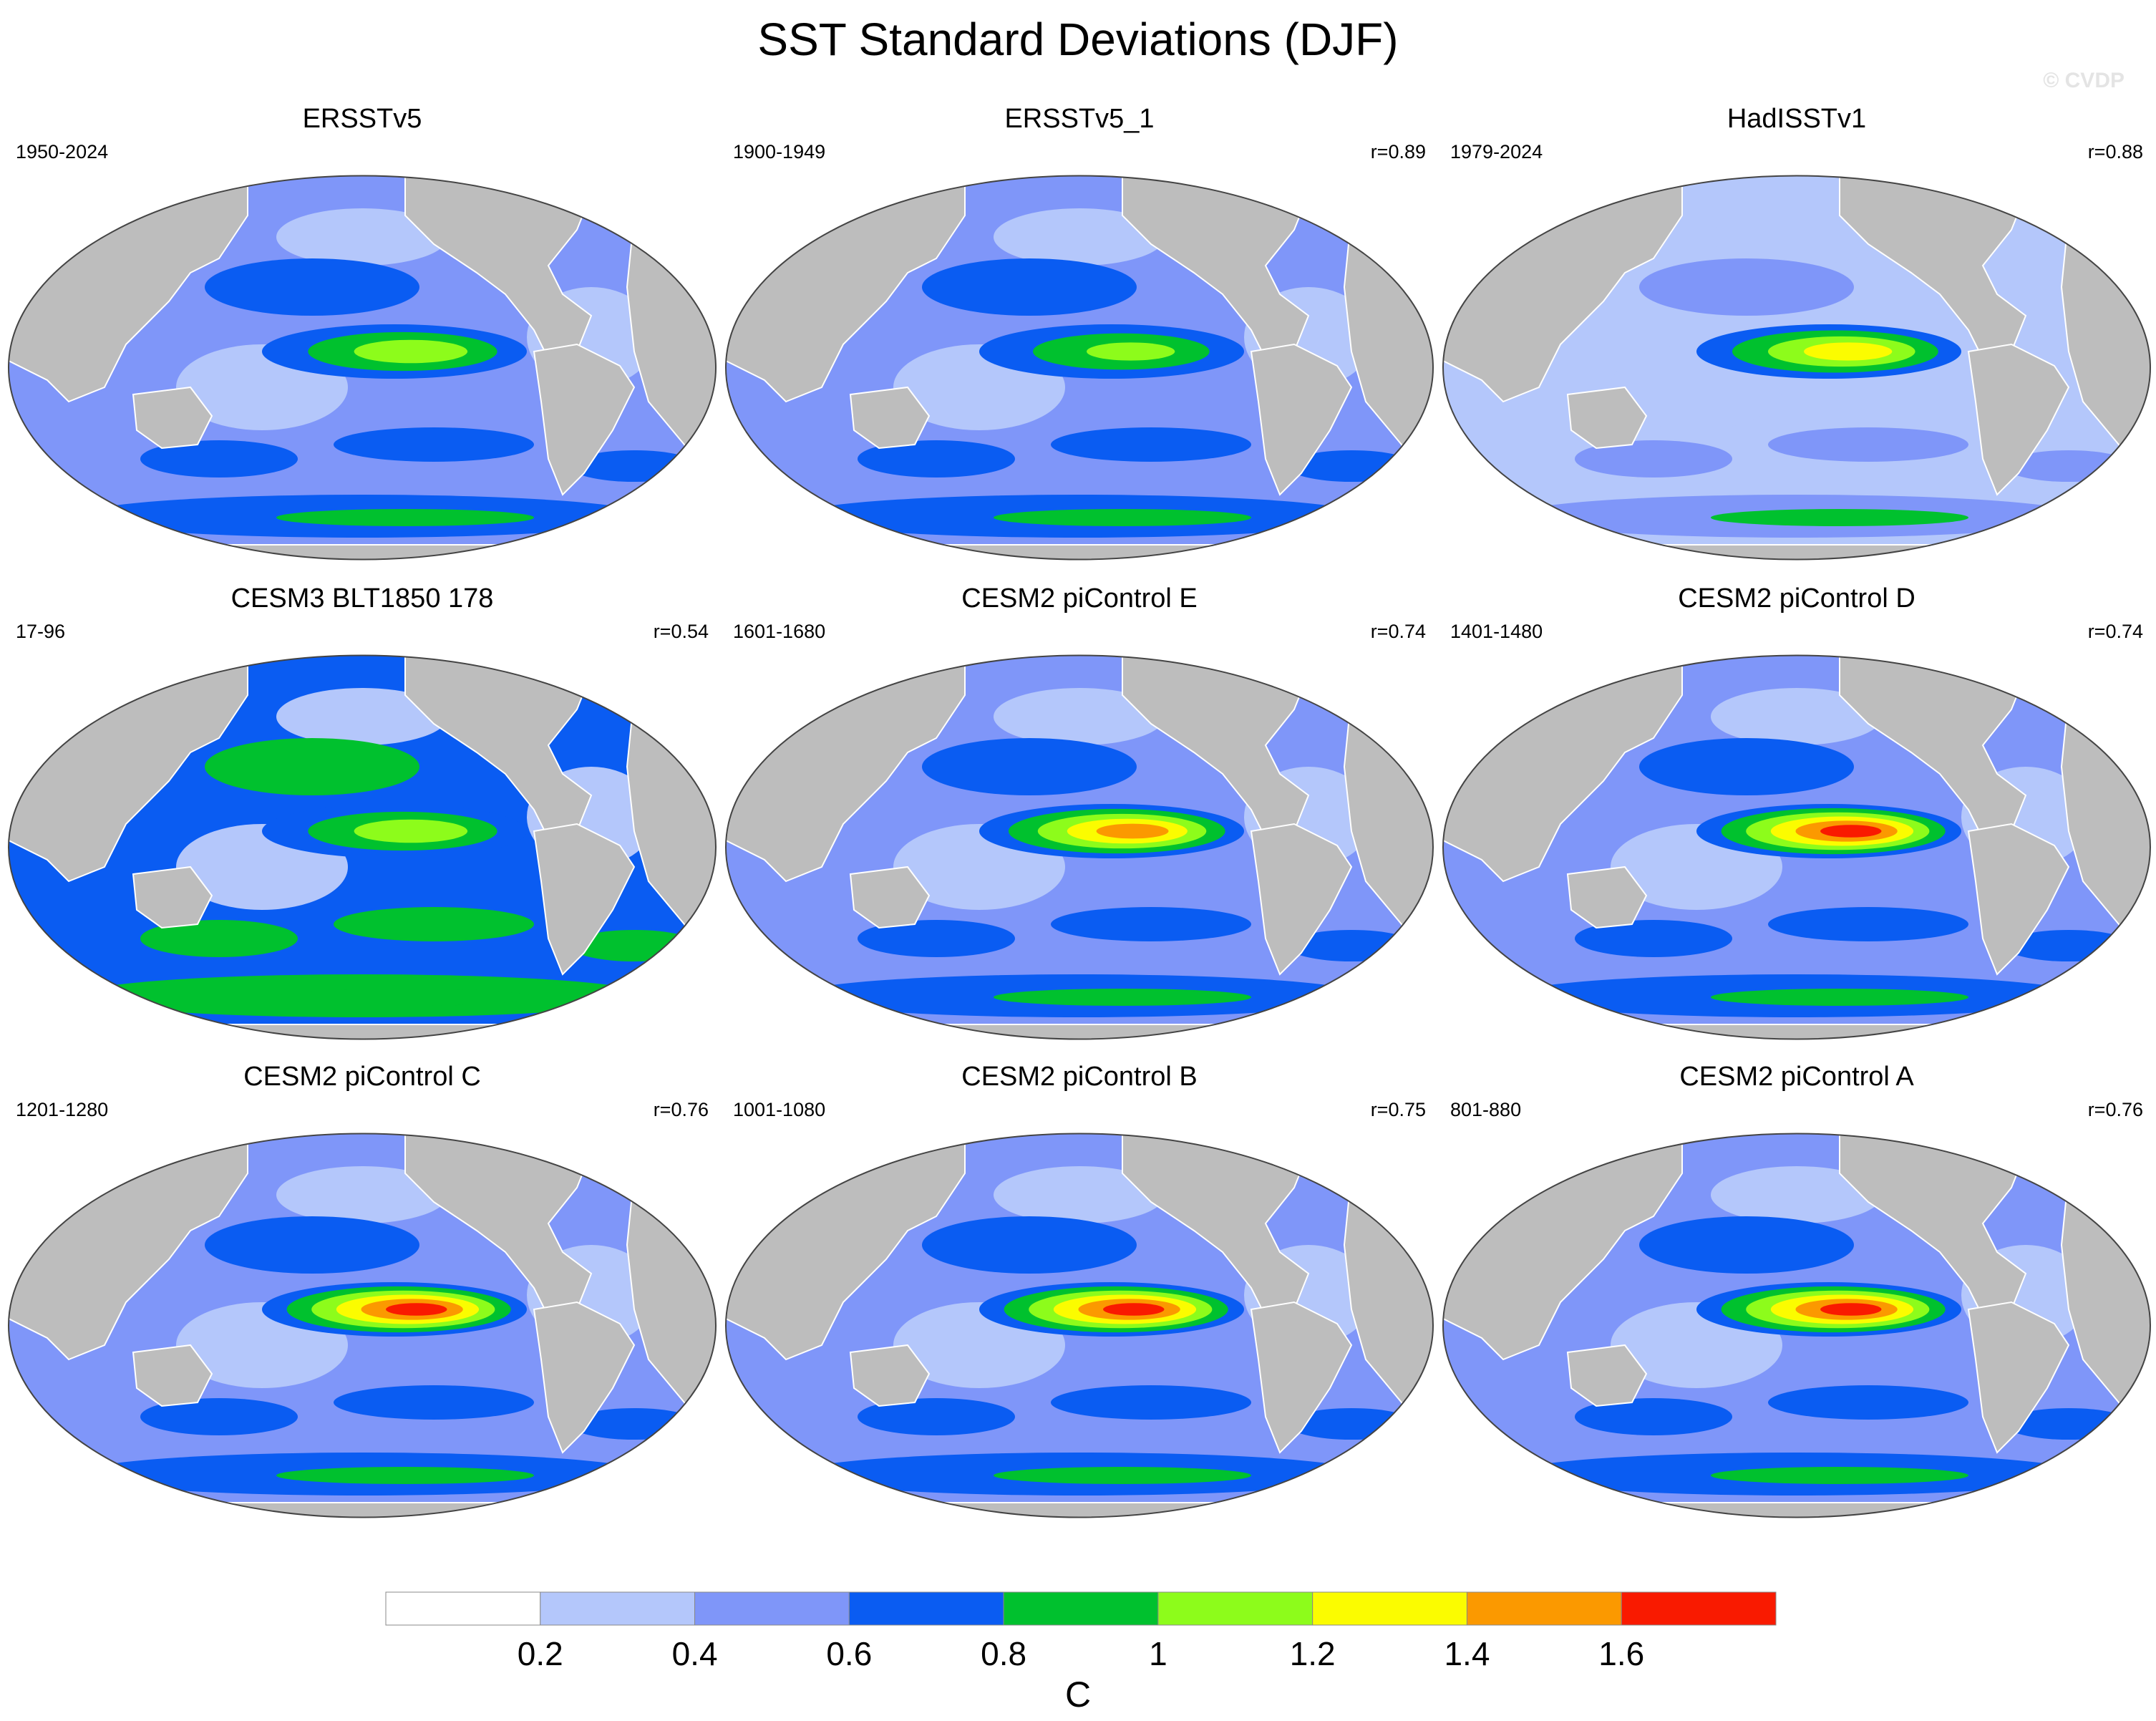 The height and width of the screenshot is (1721, 2156). What do you see at coordinates (1078, 39) in the screenshot?
I see `figure-title: SST Standard Deviations (DJF)` at bounding box center [1078, 39].